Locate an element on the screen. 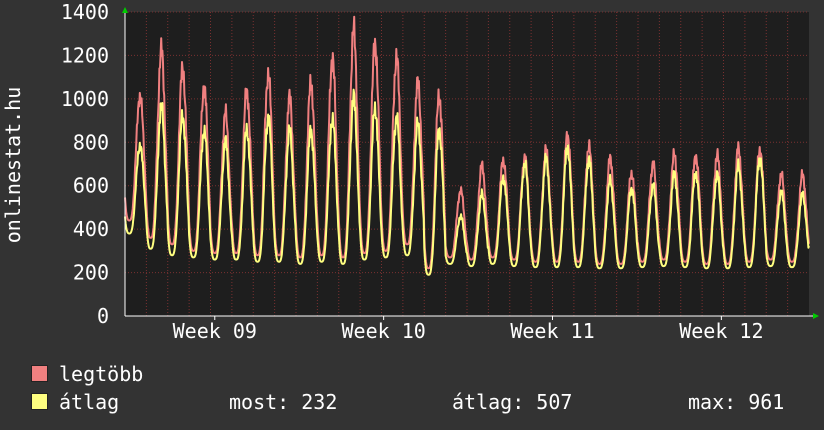 The image size is (824, 430). legend-row-avg: átlag most: 232 átlag: 507 max: 961 is located at coordinates (421, 402).